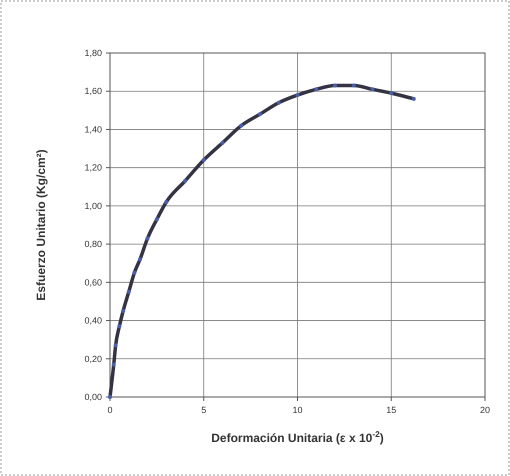 Image resolution: width=510 pixels, height=476 pixels. I want to click on y-axis-title: Esfuerzo Unitario (Kg/cm²), so click(41, 225).